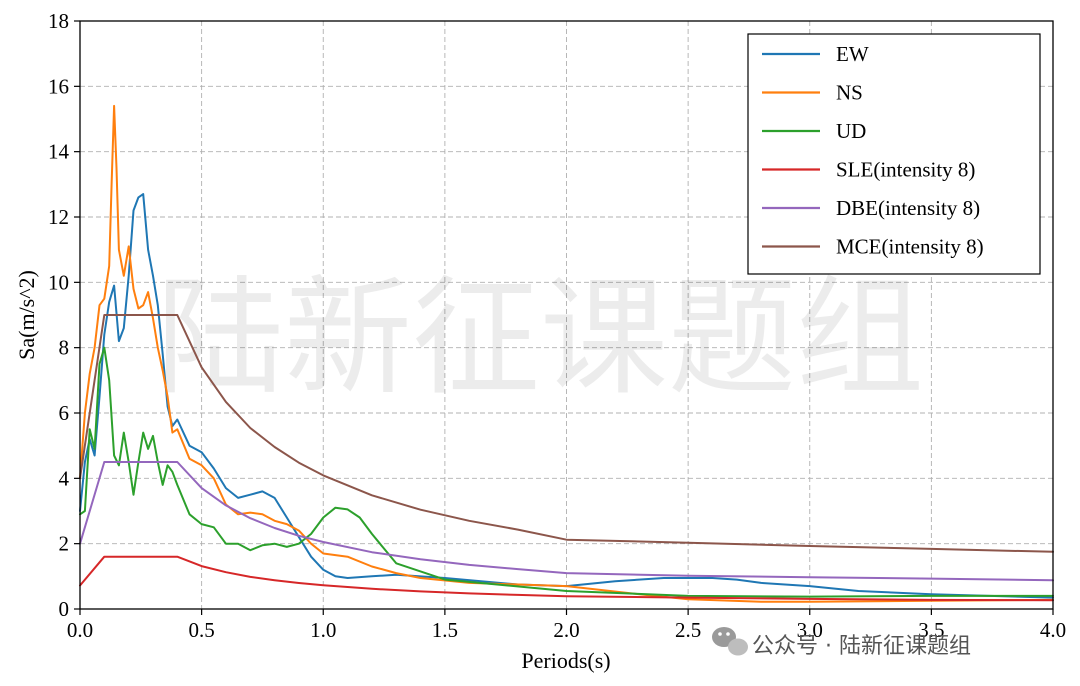  What do you see at coordinates (323, 630) in the screenshot?
I see `x-tick-label: 1.0` at bounding box center [323, 630].